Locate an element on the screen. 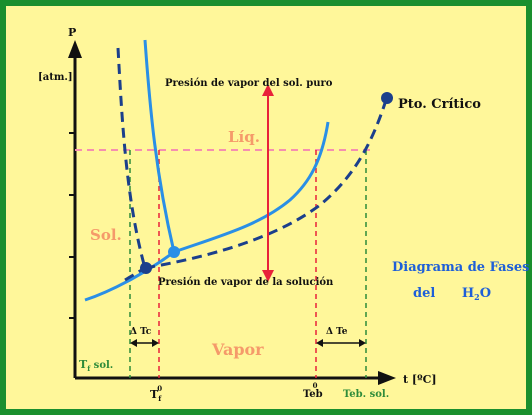  triple-point-solution is located at coordinates (146, 268).